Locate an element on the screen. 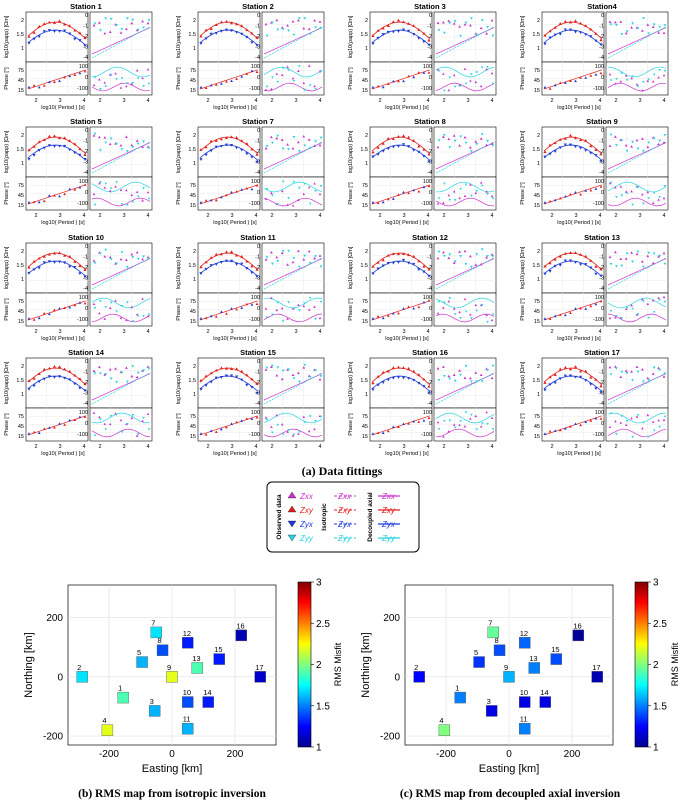  phase-diag-tick-label: -100 is located at coordinates (254, 89).